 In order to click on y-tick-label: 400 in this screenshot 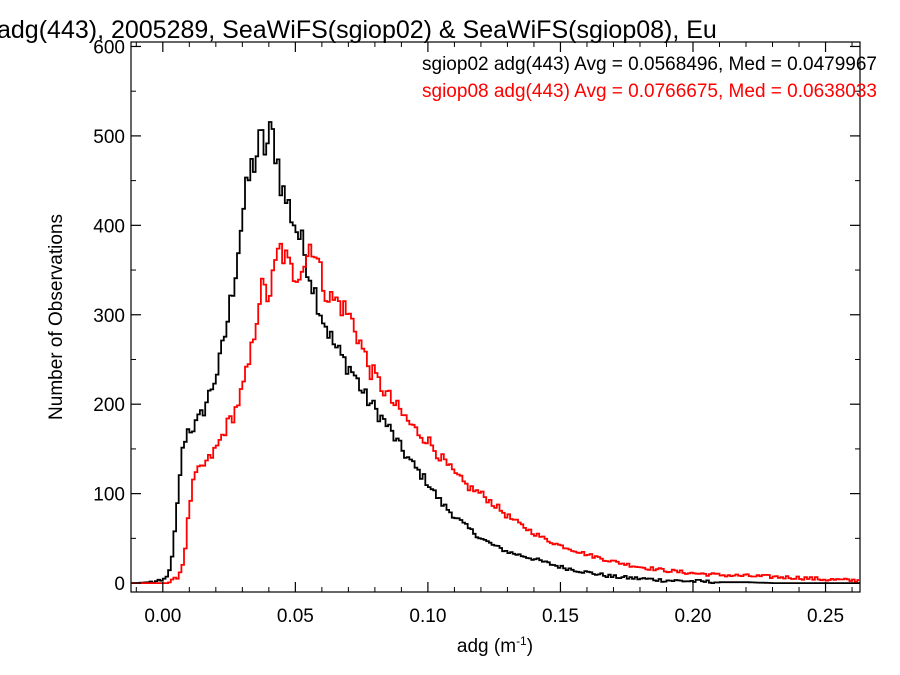, I will do `click(109, 226)`.